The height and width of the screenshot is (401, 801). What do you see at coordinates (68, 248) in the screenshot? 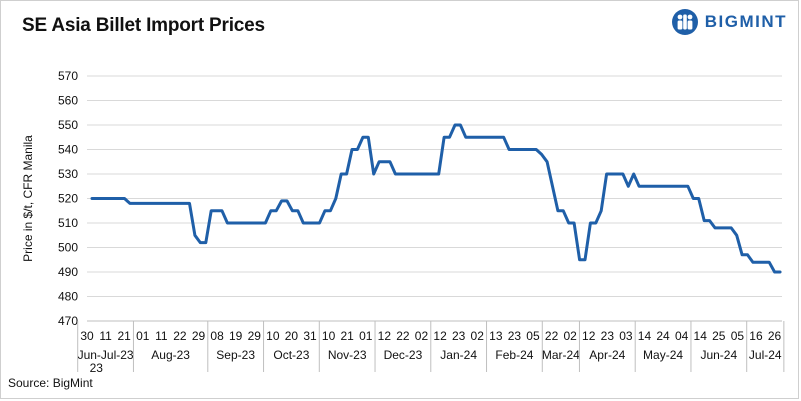
I see `y-tick-label: 500` at bounding box center [68, 248].